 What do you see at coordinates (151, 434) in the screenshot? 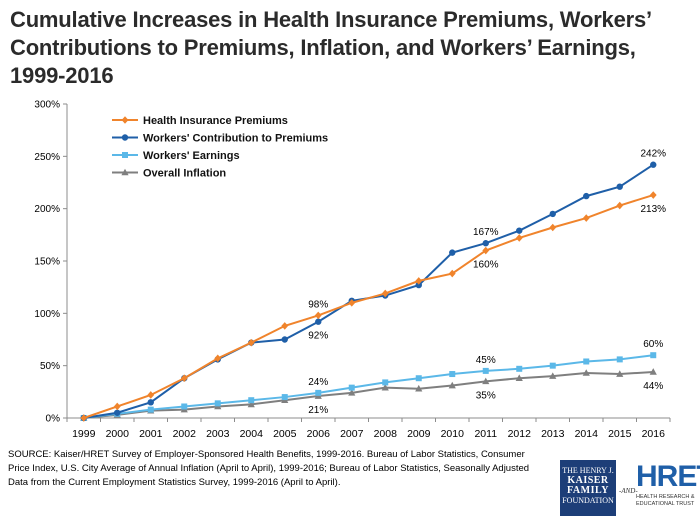
I see `x-tick-label: 2001` at bounding box center [151, 434].